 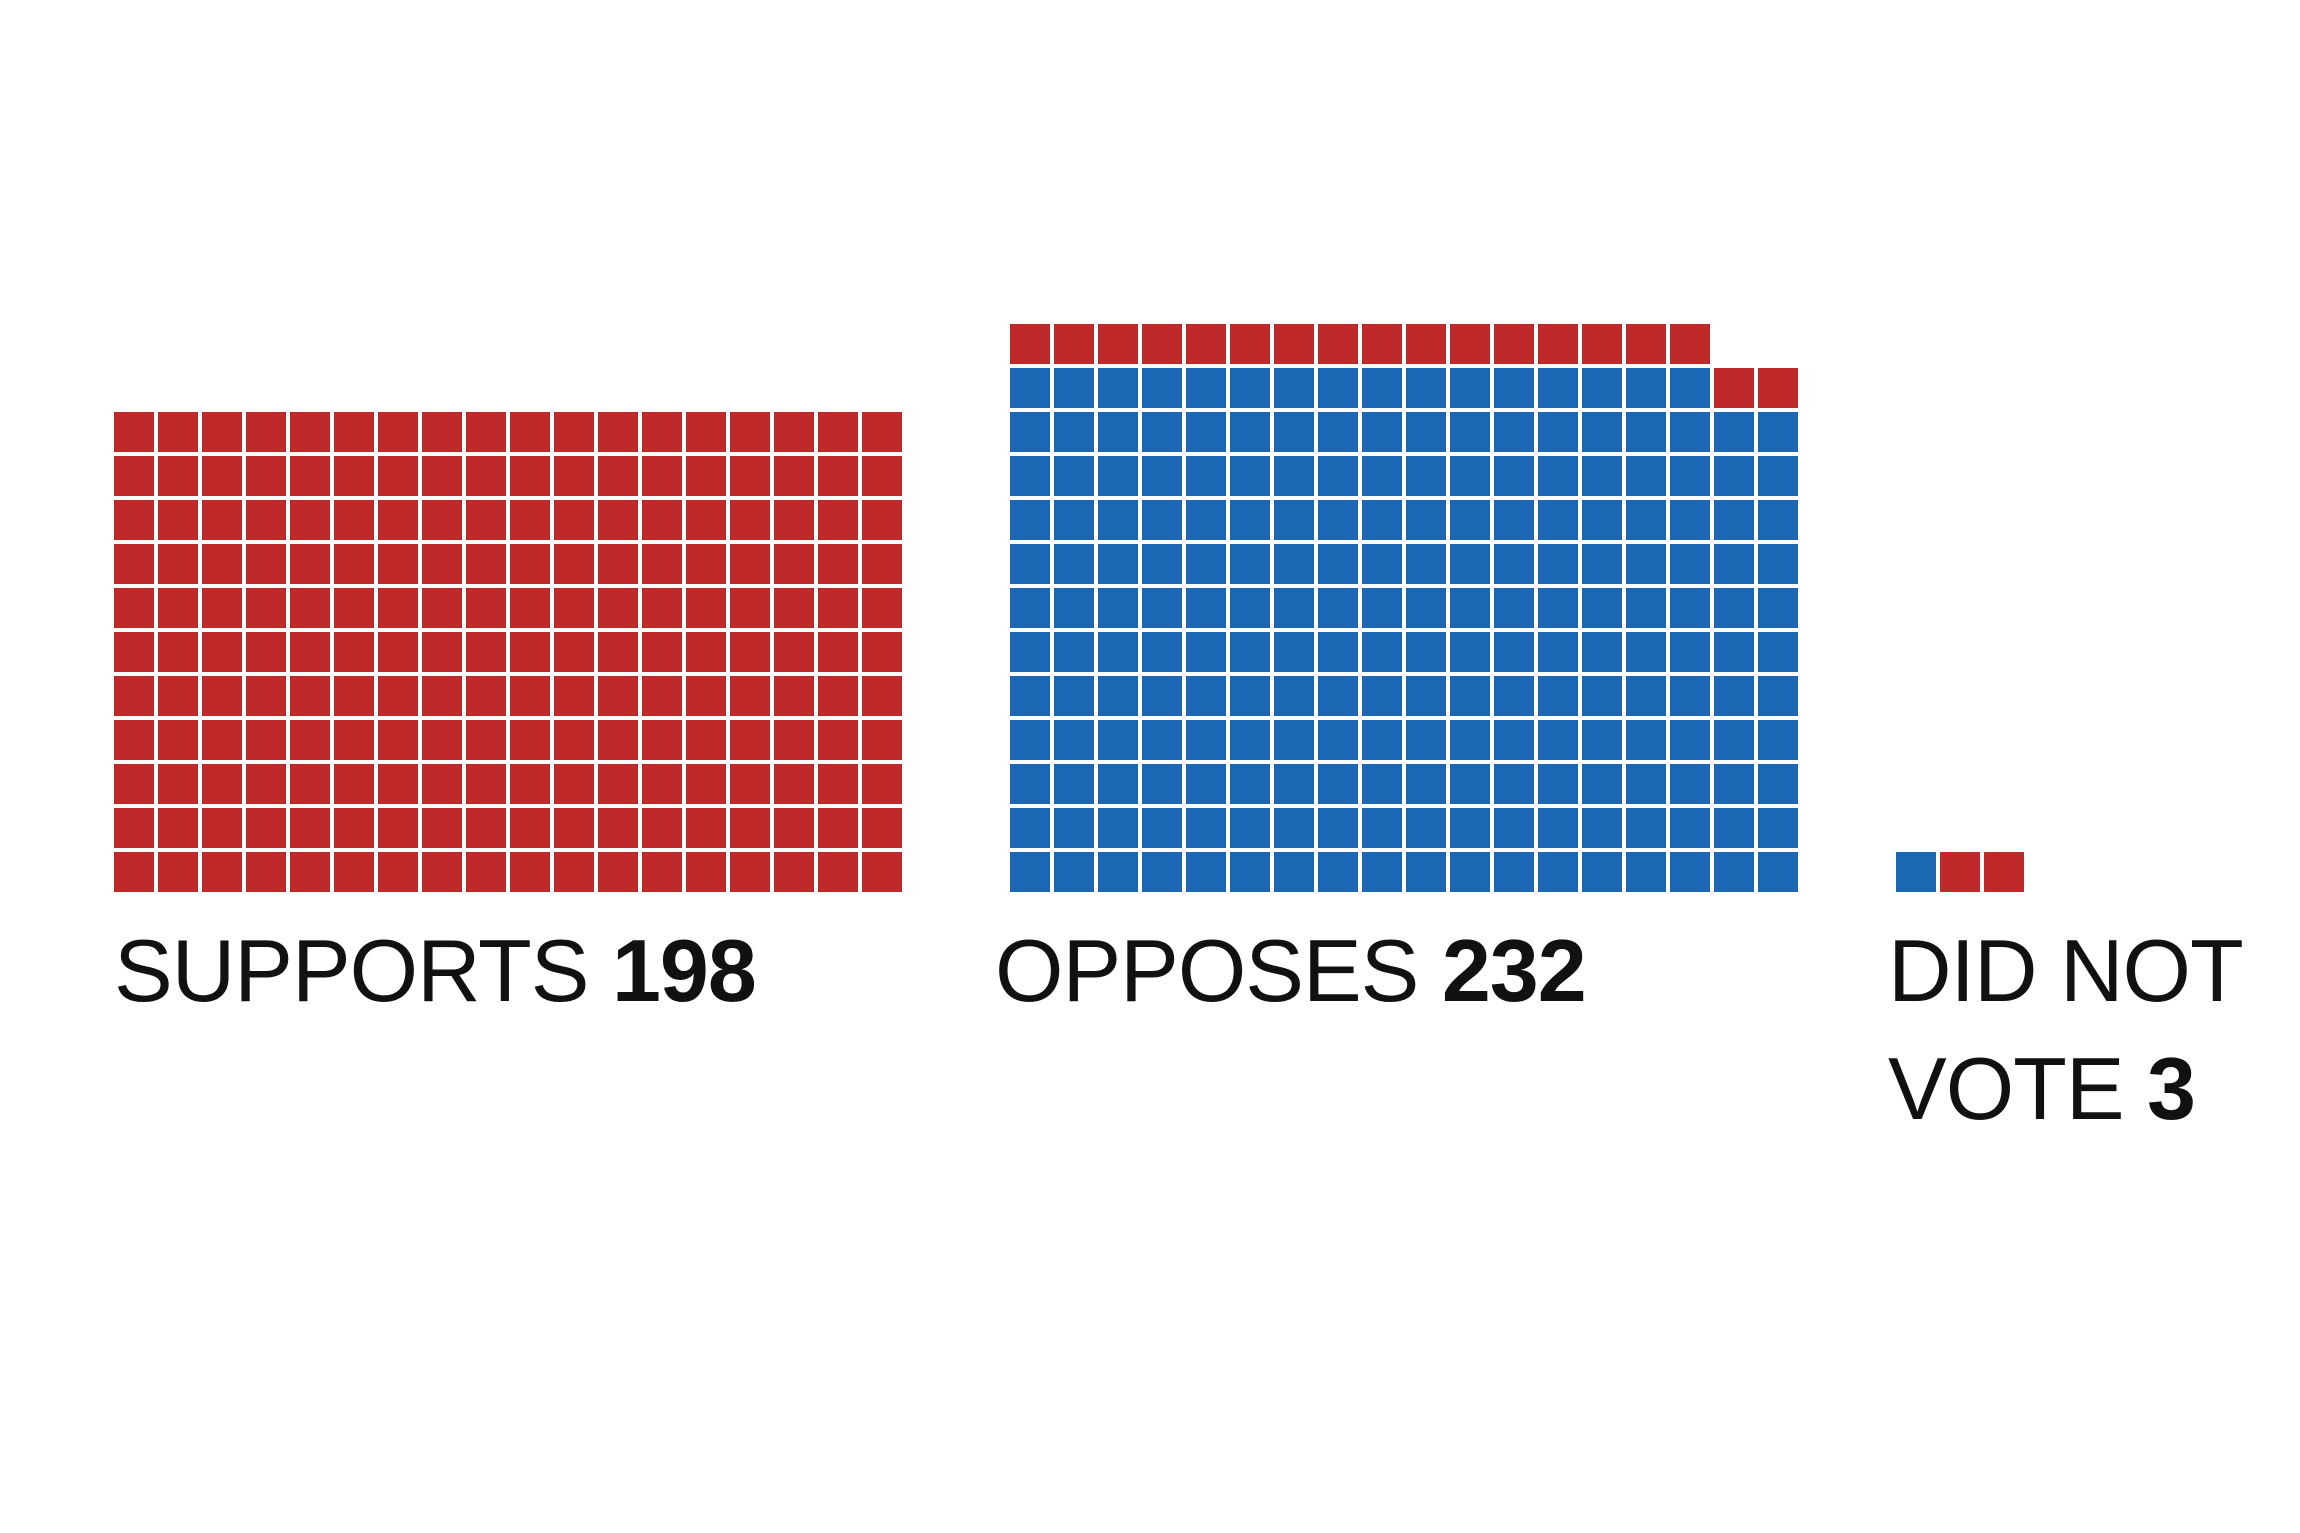 What do you see at coordinates (435, 971) in the screenshot?
I see `supports-label: SUPPORTS 198` at bounding box center [435, 971].